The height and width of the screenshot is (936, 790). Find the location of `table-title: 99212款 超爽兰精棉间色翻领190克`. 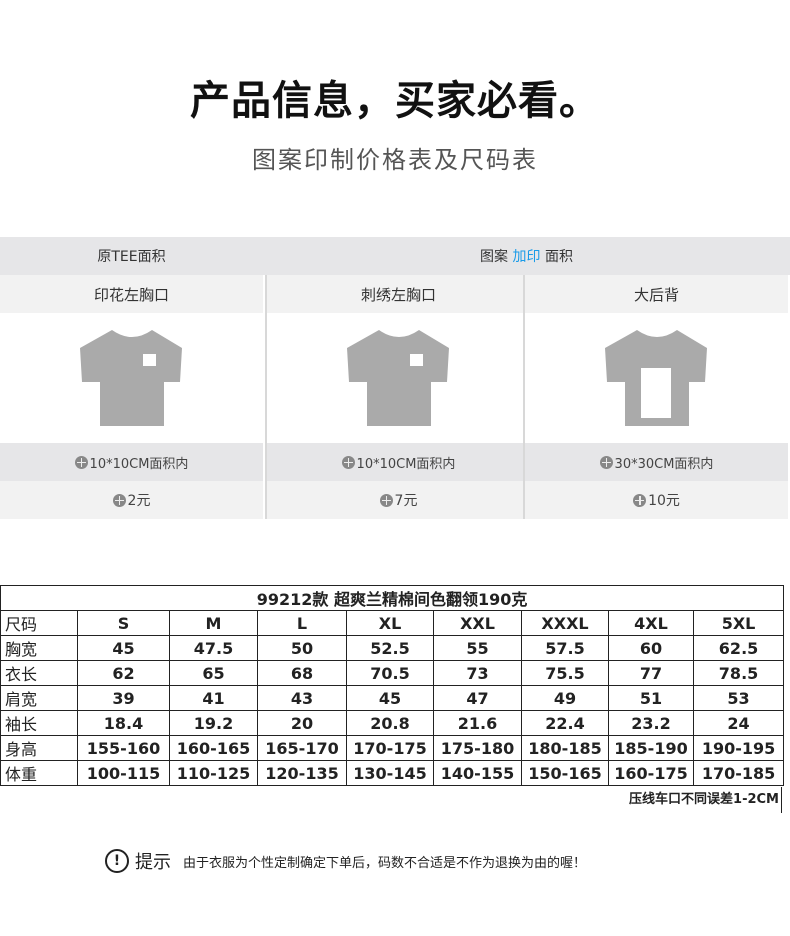

table-title: 99212款 超爽兰精棉间色翻领190克 is located at coordinates (392, 598).